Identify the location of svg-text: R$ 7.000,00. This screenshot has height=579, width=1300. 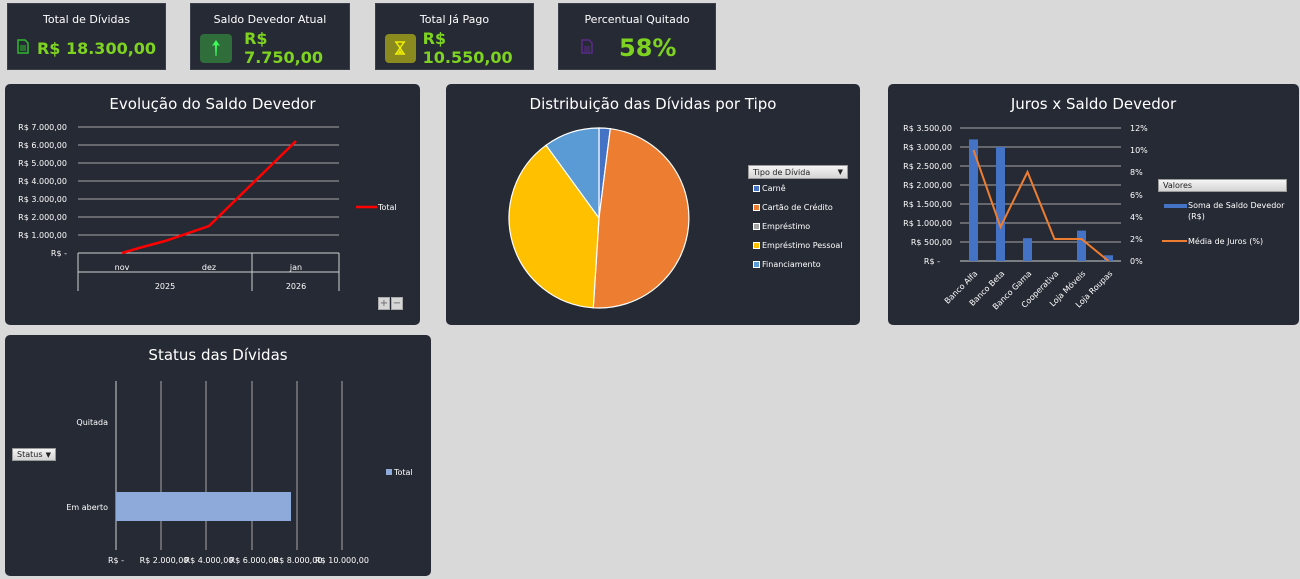
(42, 127).